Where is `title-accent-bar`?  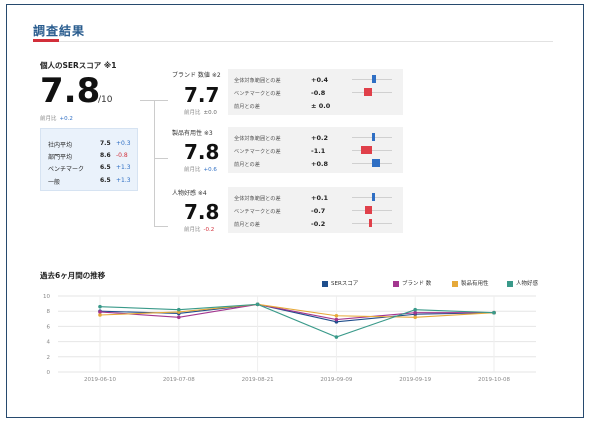 title-accent-bar is located at coordinates (46, 40).